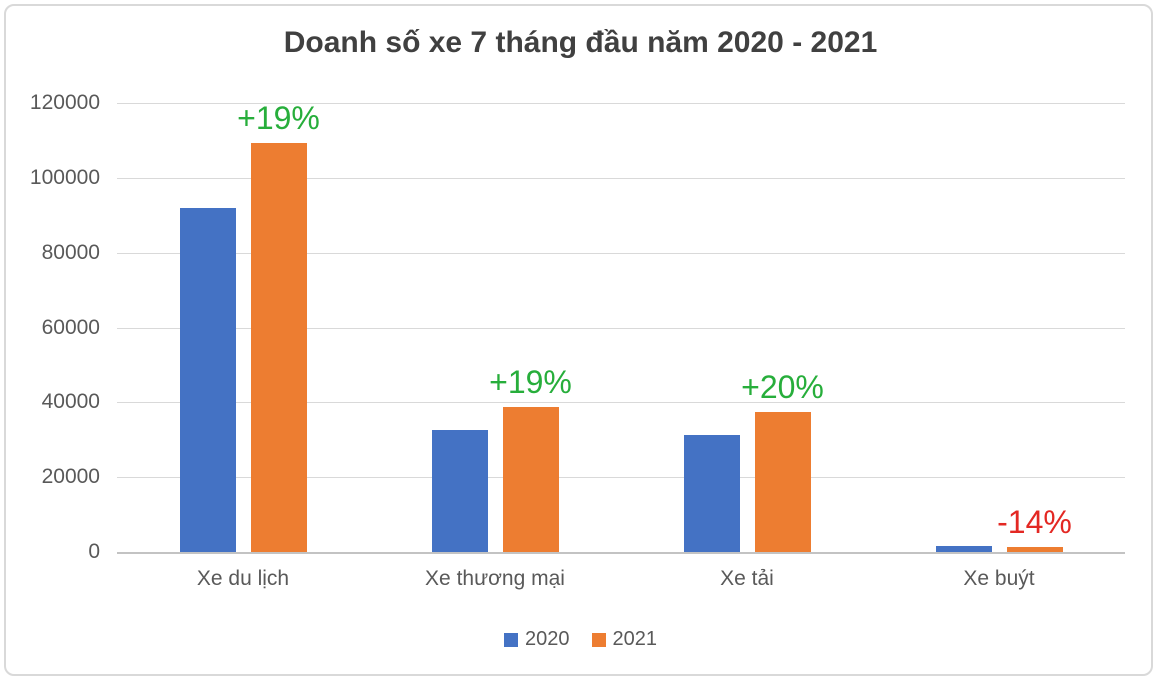  I want to click on legend-label-2020: 2020, so click(547, 639).